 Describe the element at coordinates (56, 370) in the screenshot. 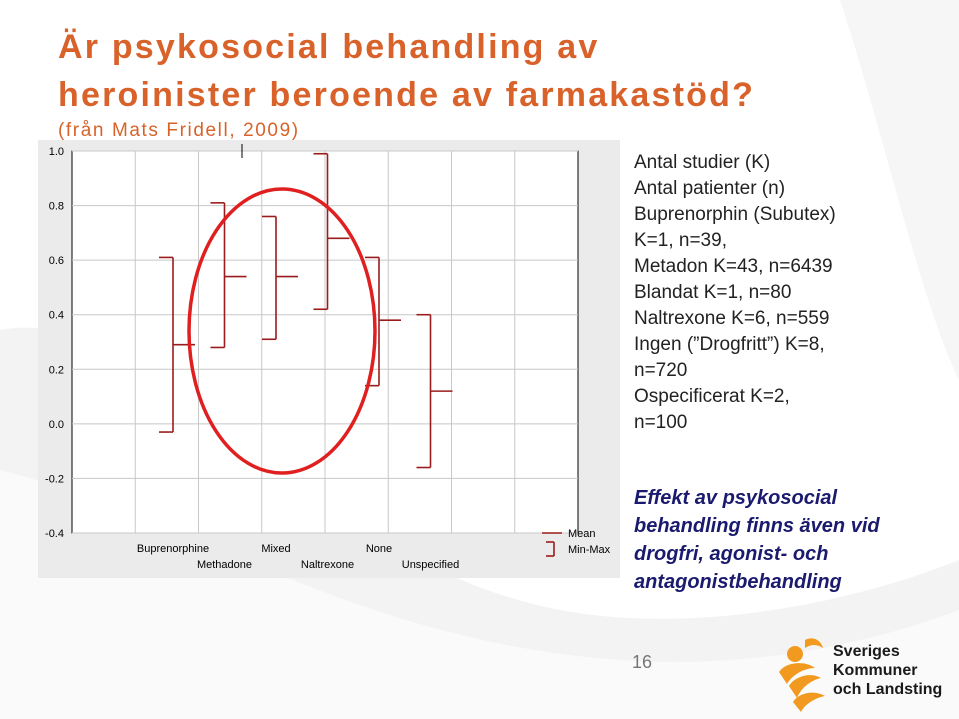

I see `y-tick-label: 0.2` at that location.